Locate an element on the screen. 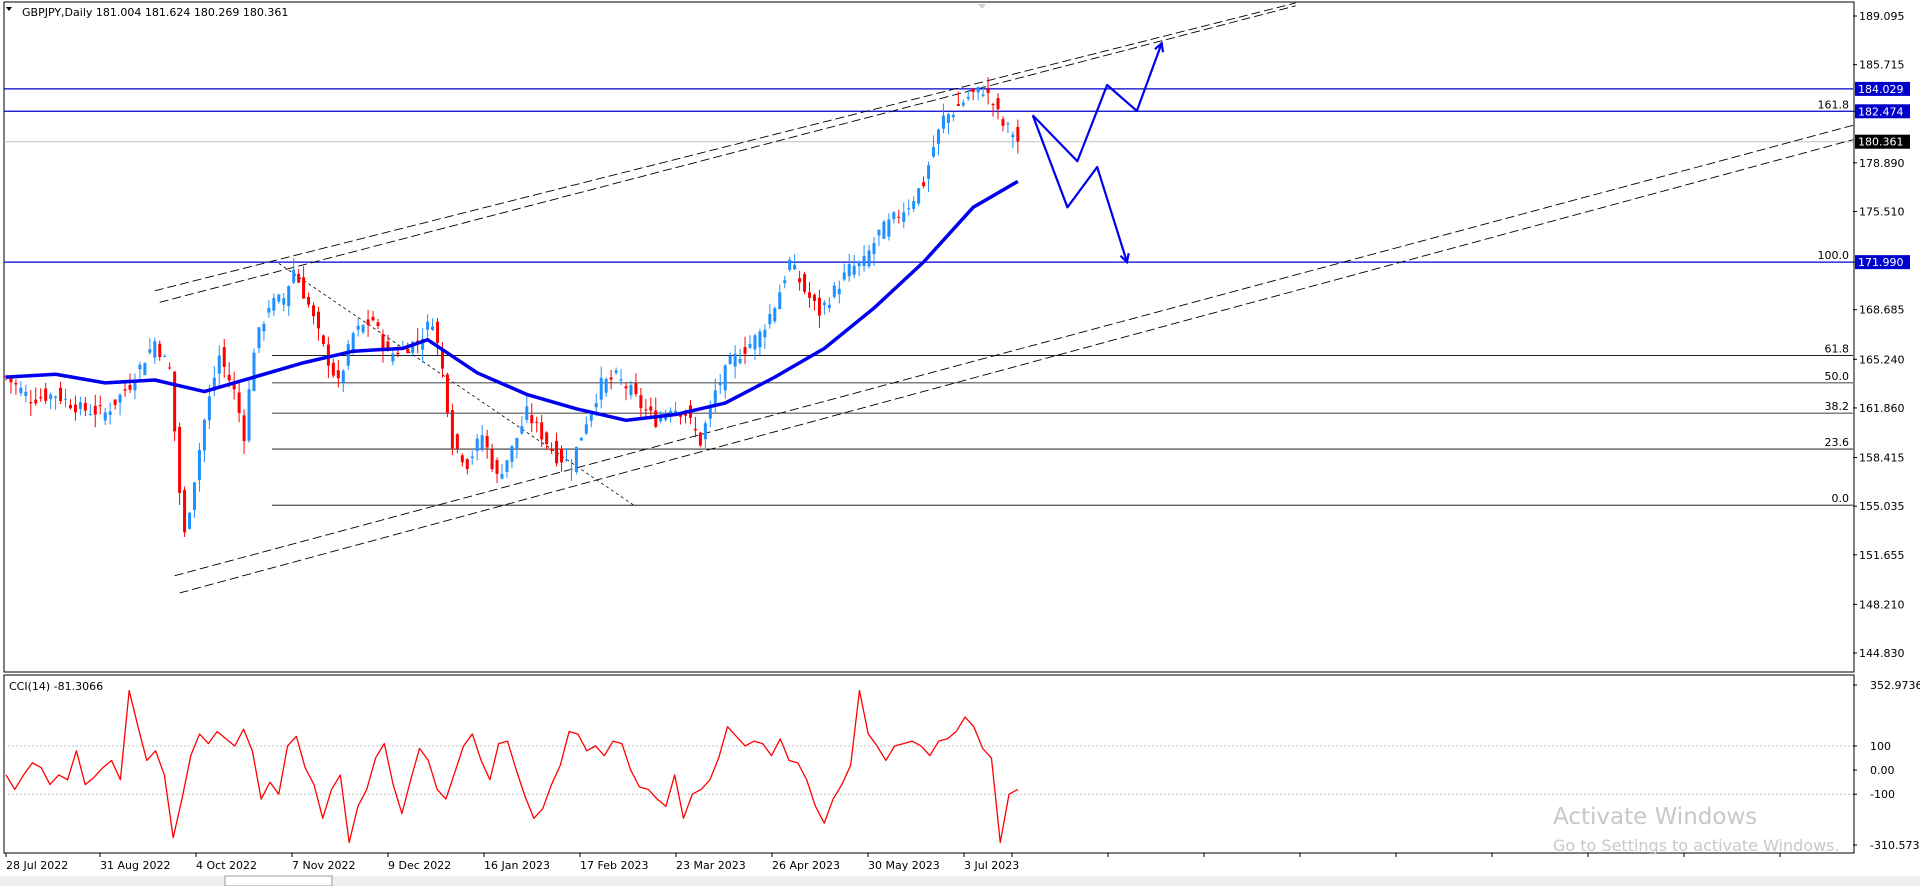  moving-average is located at coordinates (512, 301).